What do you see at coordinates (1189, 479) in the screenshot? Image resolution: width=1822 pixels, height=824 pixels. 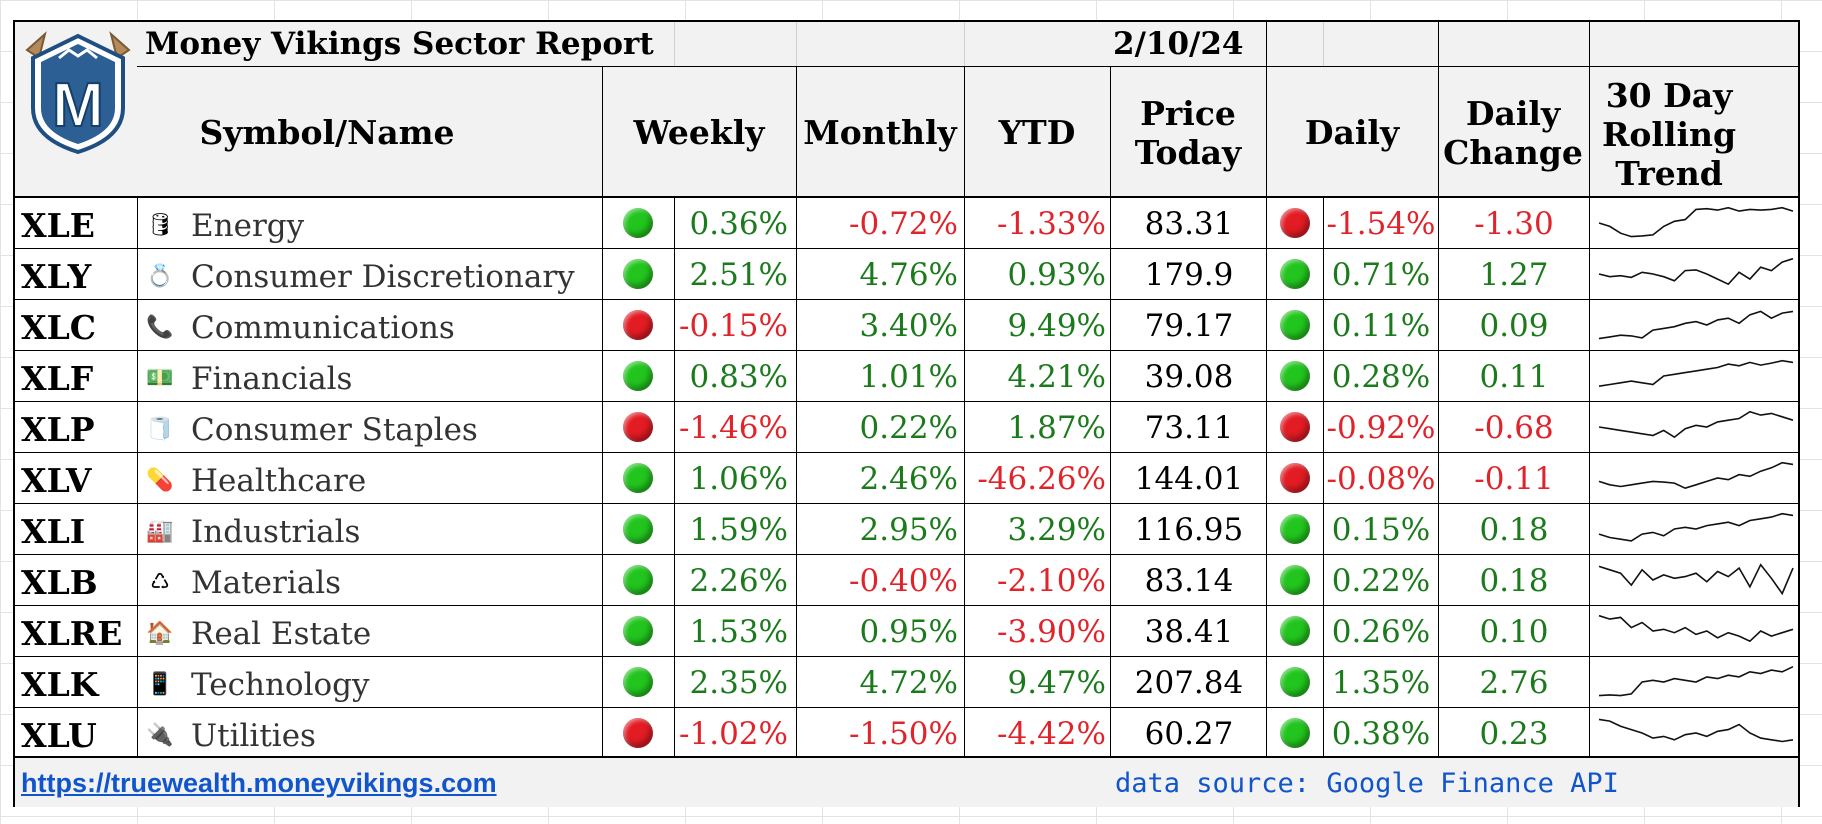 I see `price-today-value: 144.01` at bounding box center [1189, 479].